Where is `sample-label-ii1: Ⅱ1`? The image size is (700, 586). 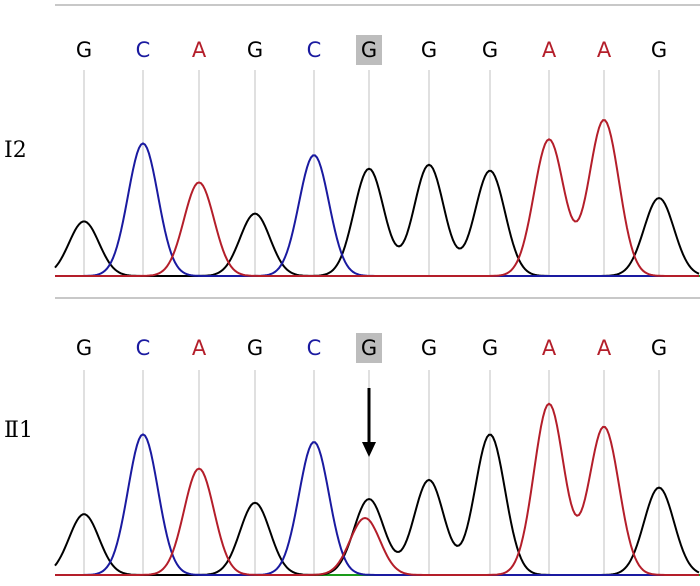
sample-label-ii1: Ⅱ1 is located at coordinates (18, 430).